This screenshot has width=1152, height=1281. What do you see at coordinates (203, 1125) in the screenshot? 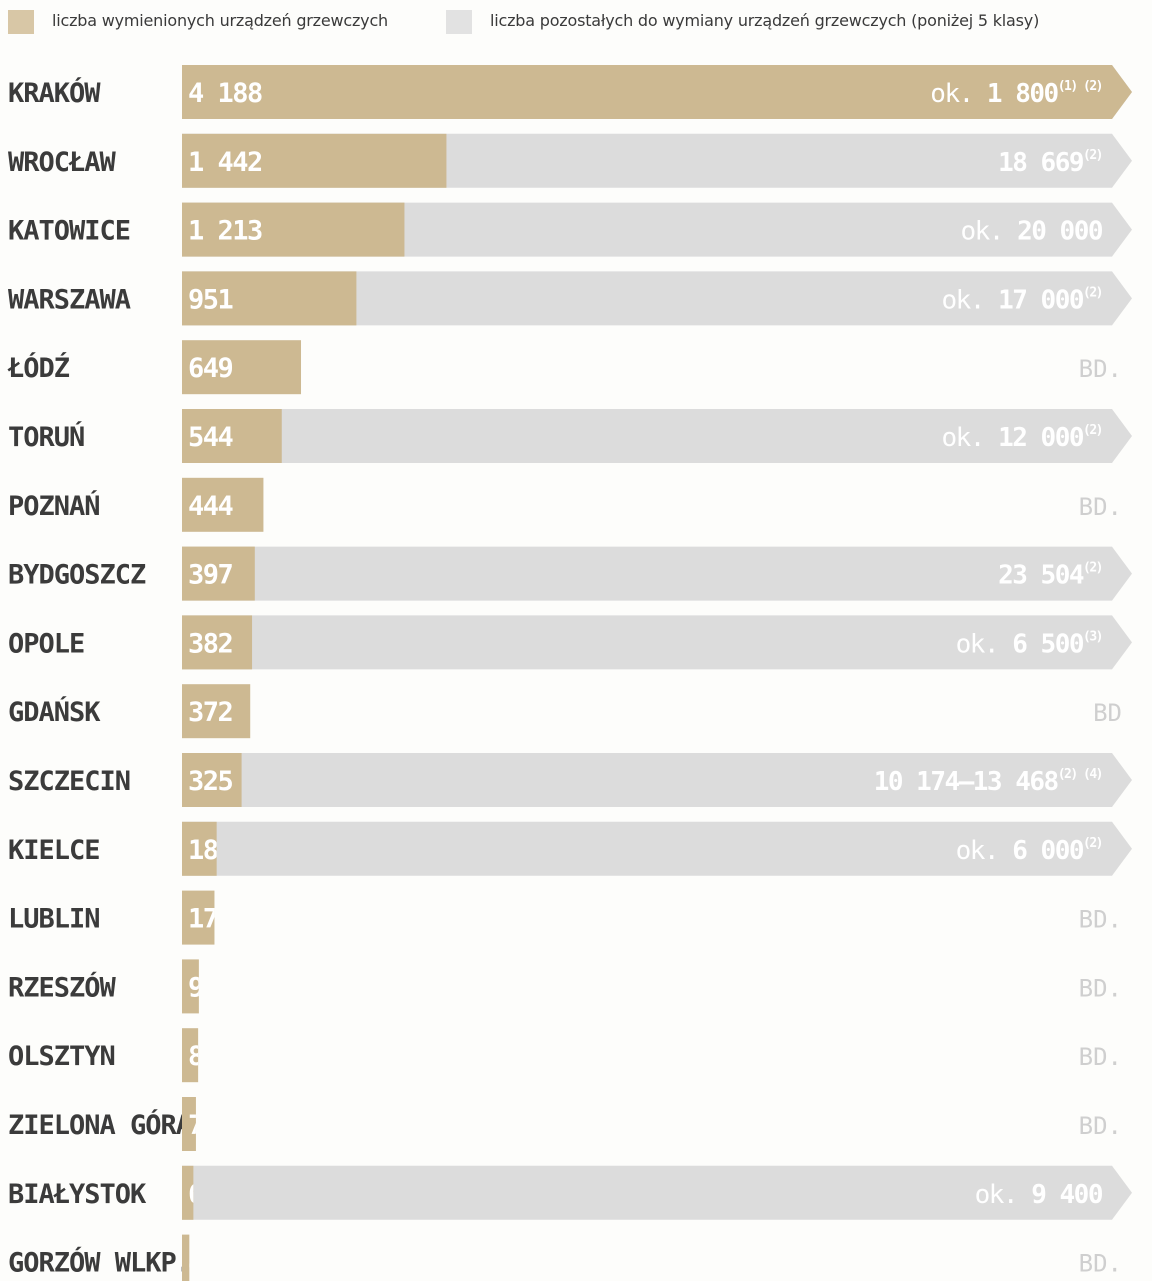
I see `replaced-value-label: 76` at bounding box center [203, 1125].